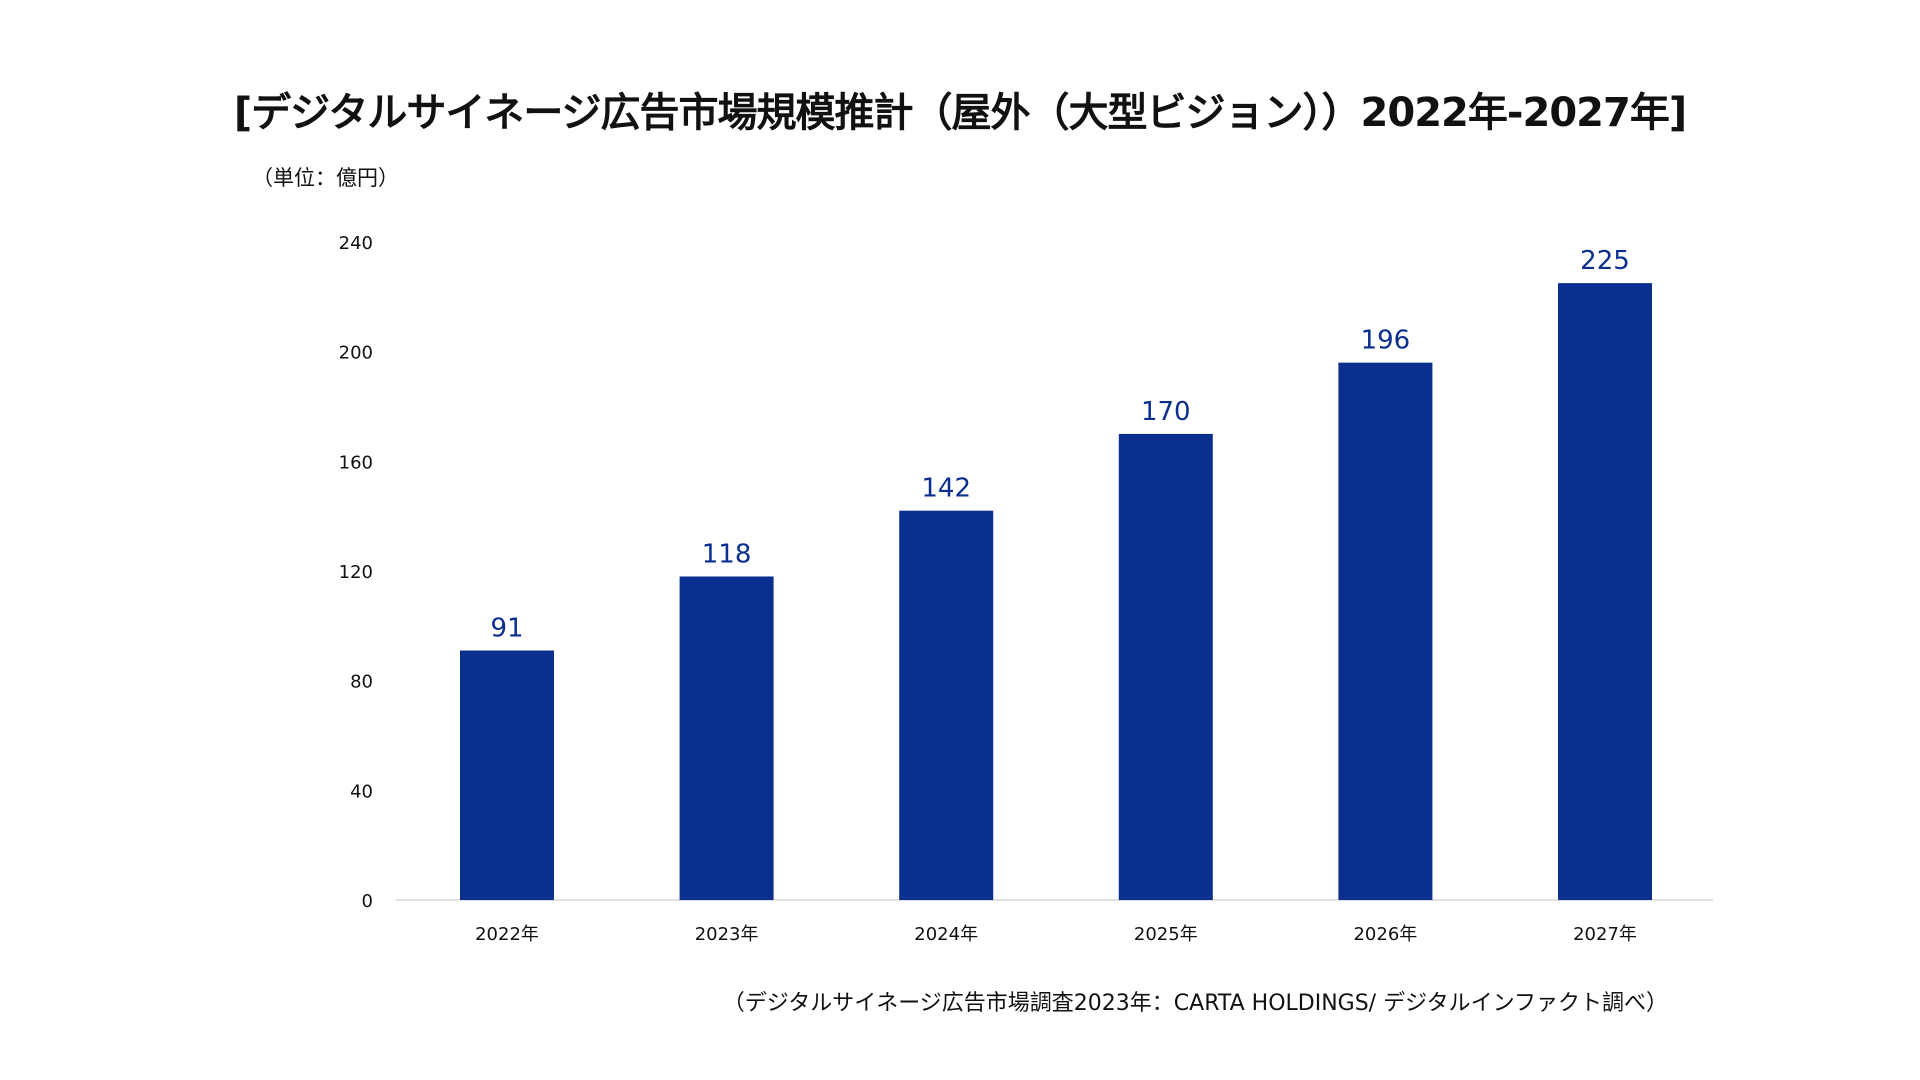 This screenshot has height=1080, width=1920. Describe the element at coordinates (946, 489) in the screenshot. I see `data-label: 142` at that location.